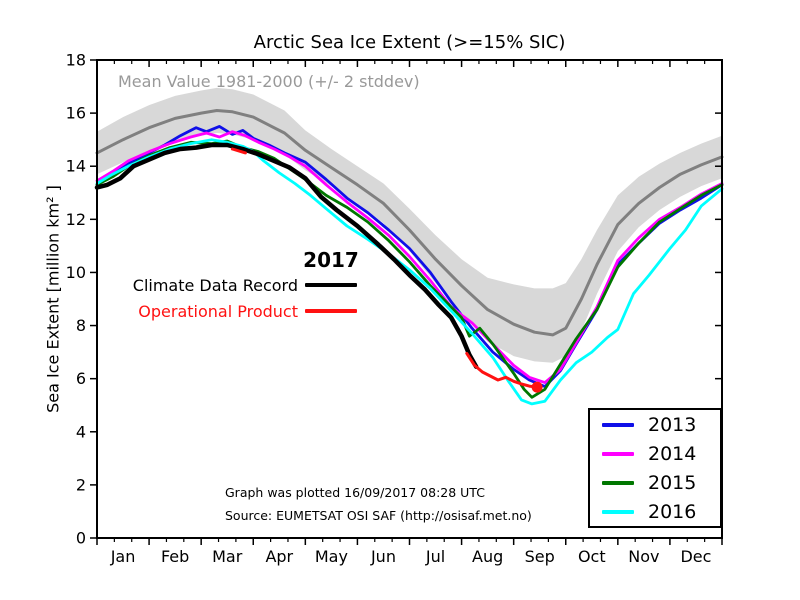 This screenshot has width=800, height=600. Describe the element at coordinates (672, 424) in the screenshot. I see `year-2013-label: 2013` at that location.